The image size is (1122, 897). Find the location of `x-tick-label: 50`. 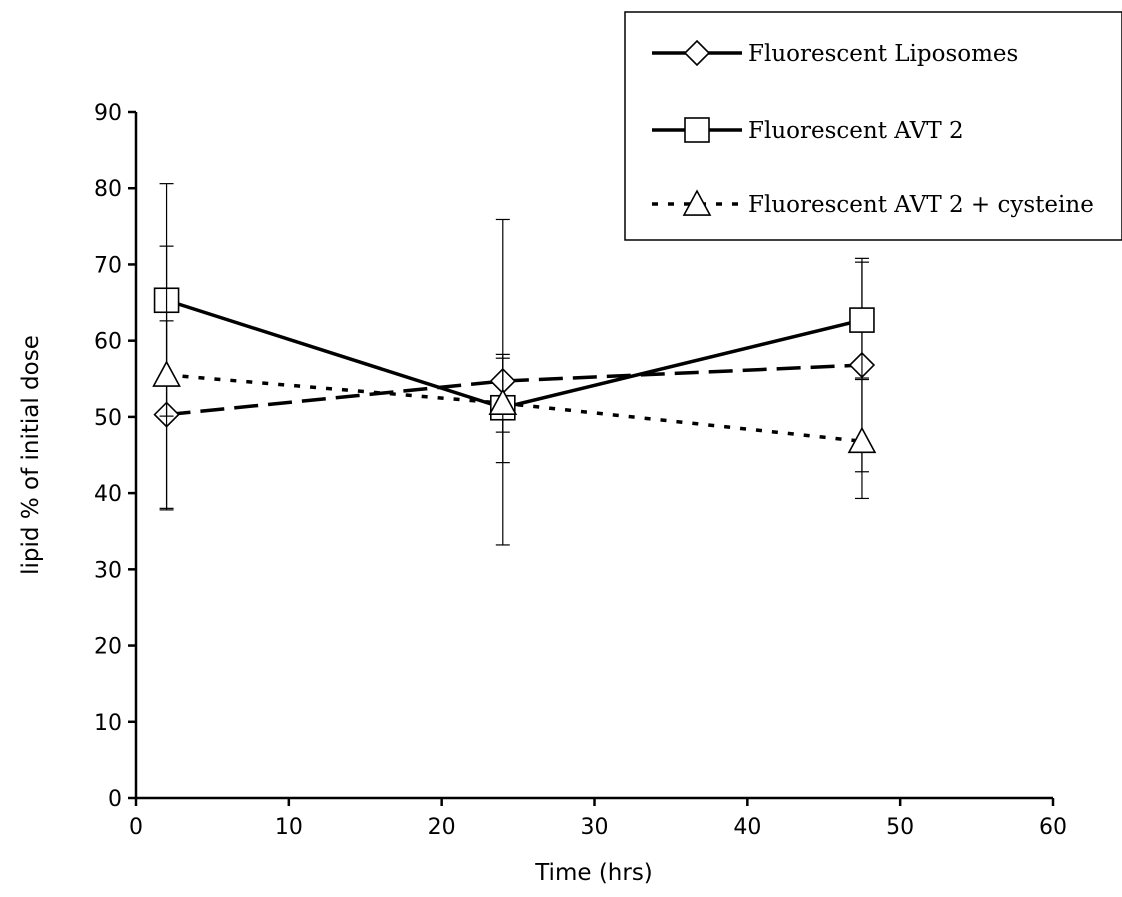

x-tick-label: 50 is located at coordinates (900, 827).